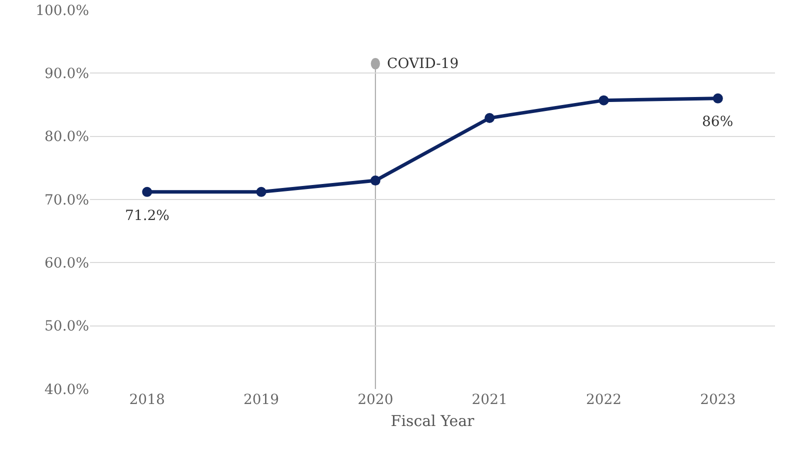 This screenshot has width=805, height=449. I want to click on data-label: 71.2%, so click(147, 216).